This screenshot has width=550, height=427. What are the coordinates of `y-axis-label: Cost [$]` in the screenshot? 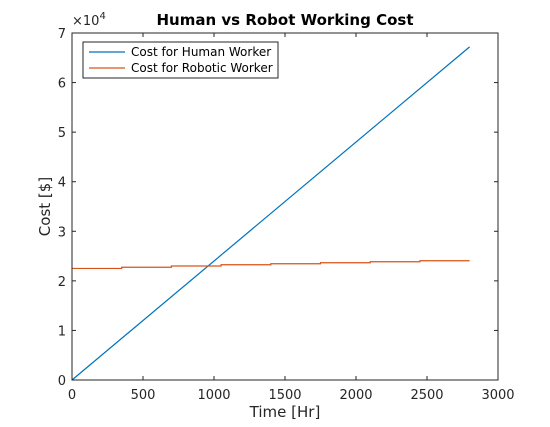 It's located at (45, 206).